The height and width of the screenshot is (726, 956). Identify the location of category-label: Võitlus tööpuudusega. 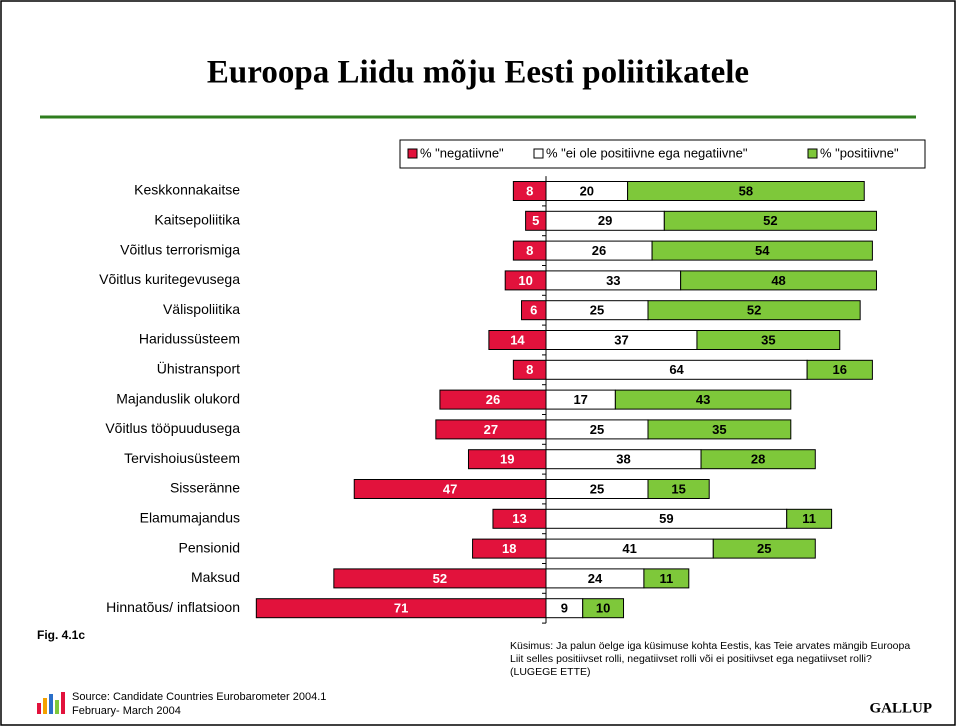
(172, 428).